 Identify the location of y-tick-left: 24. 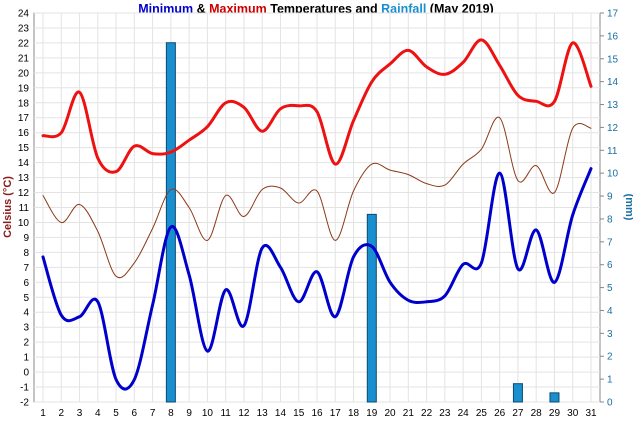
(24, 14).